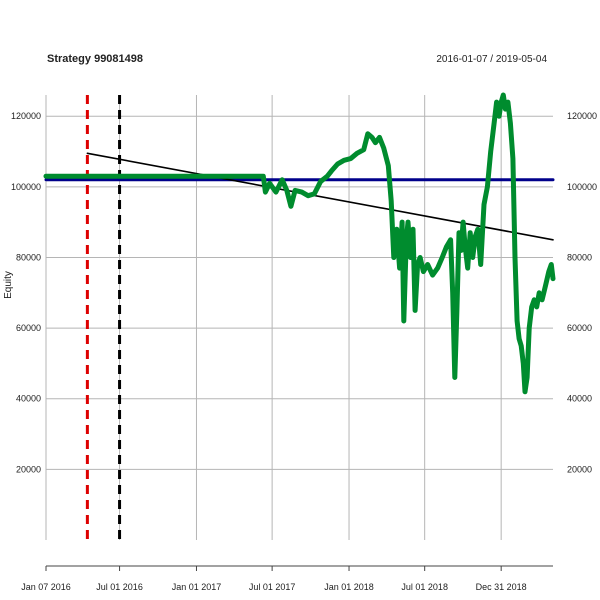 The width and height of the screenshot is (600, 600). I want to click on y-tick-label-right: 120000, so click(582, 116).